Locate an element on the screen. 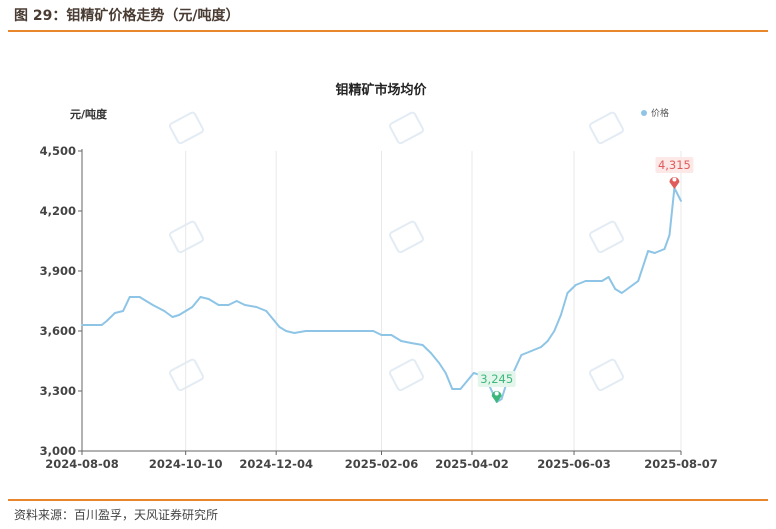 The image size is (776, 529). x-tick-label: 2025-02-06 is located at coordinates (382, 464).